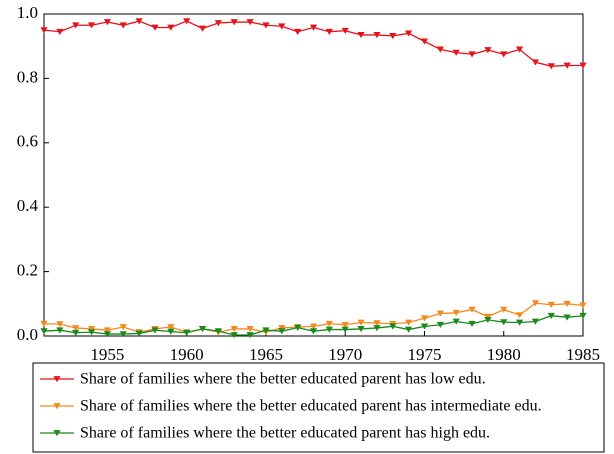 The image size is (614, 454). Describe the element at coordinates (27, 12) in the screenshot. I see `y-tick-label: 1.0` at that location.